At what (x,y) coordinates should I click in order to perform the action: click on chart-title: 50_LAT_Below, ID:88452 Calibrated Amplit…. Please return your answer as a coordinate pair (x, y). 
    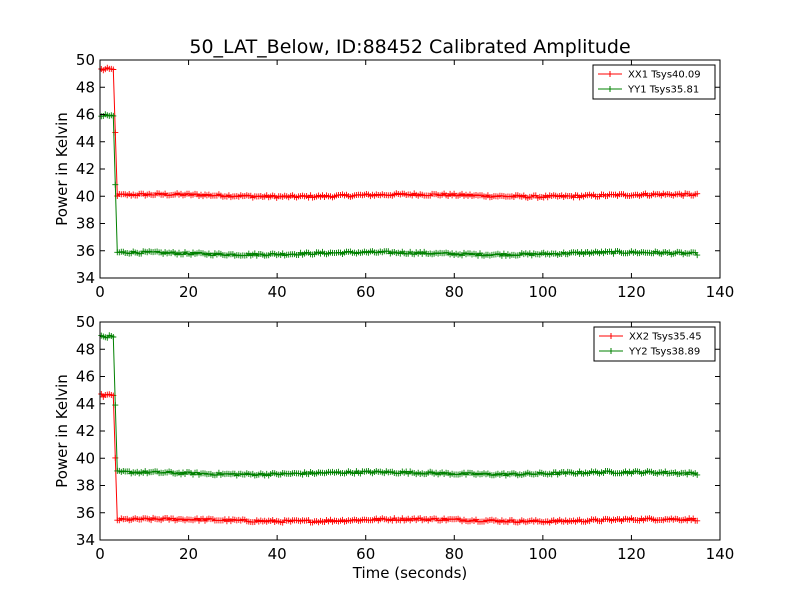
    Looking at the image, I should click on (409, 47).